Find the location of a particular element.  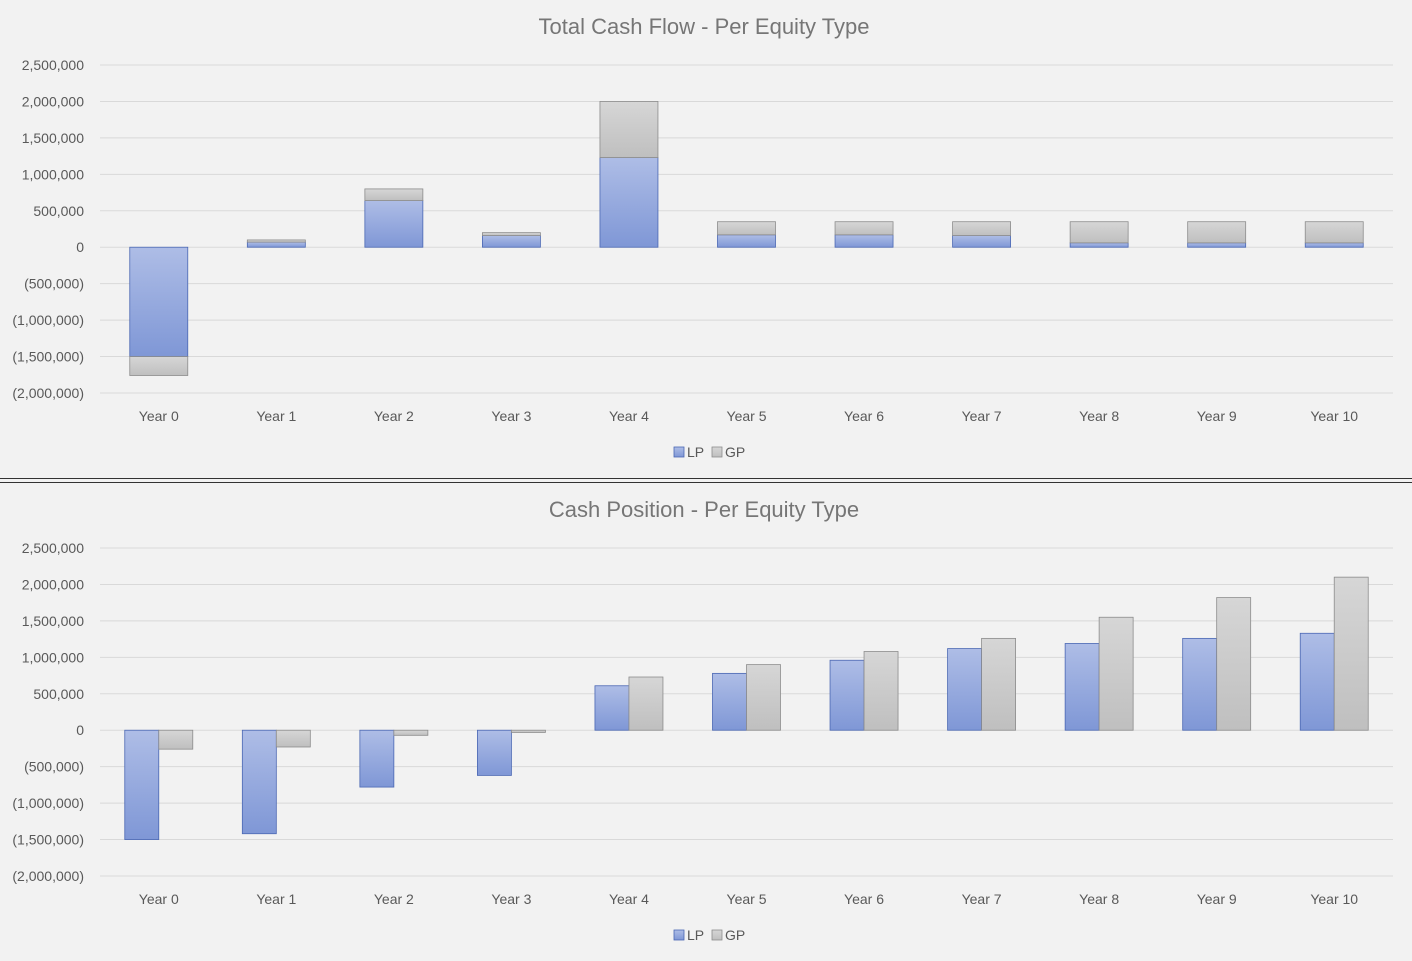

chart-title: Cash Position - Per Equity Type is located at coordinates (704, 509).